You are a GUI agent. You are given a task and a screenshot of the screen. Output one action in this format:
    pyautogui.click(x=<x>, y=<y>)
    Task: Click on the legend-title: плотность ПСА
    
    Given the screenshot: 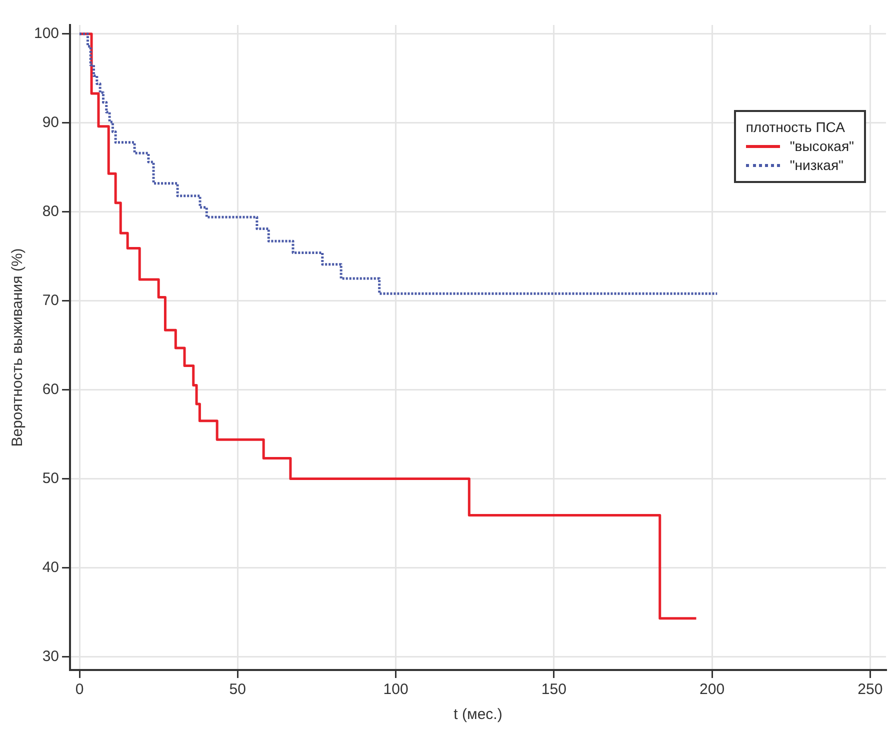 What is the action you would take?
    pyautogui.click(x=796, y=127)
    